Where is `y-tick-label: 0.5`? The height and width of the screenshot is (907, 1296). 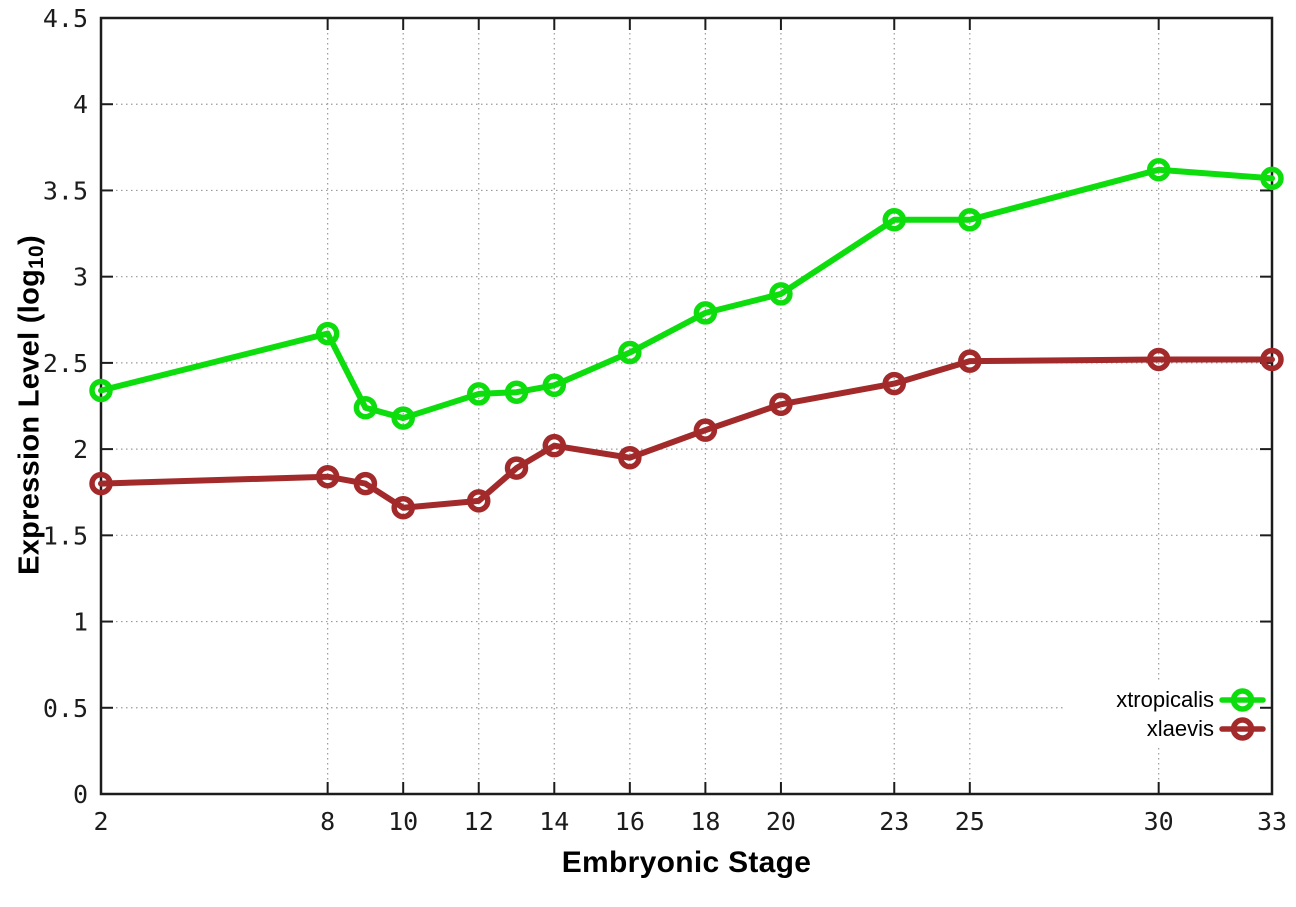
y-tick-label: 0.5 is located at coordinates (65, 708).